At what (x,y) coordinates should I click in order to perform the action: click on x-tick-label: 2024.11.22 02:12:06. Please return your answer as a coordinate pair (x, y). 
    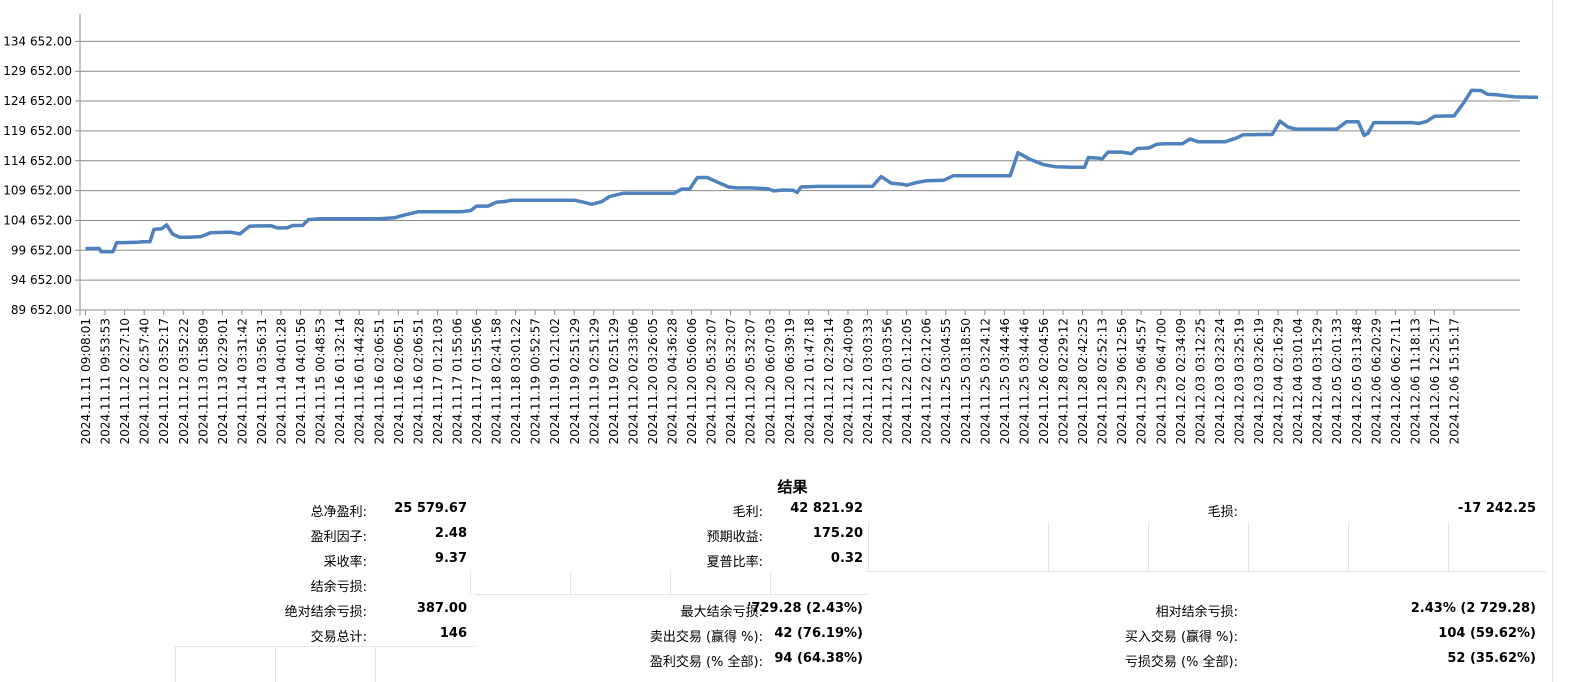
    Looking at the image, I should click on (927, 381).